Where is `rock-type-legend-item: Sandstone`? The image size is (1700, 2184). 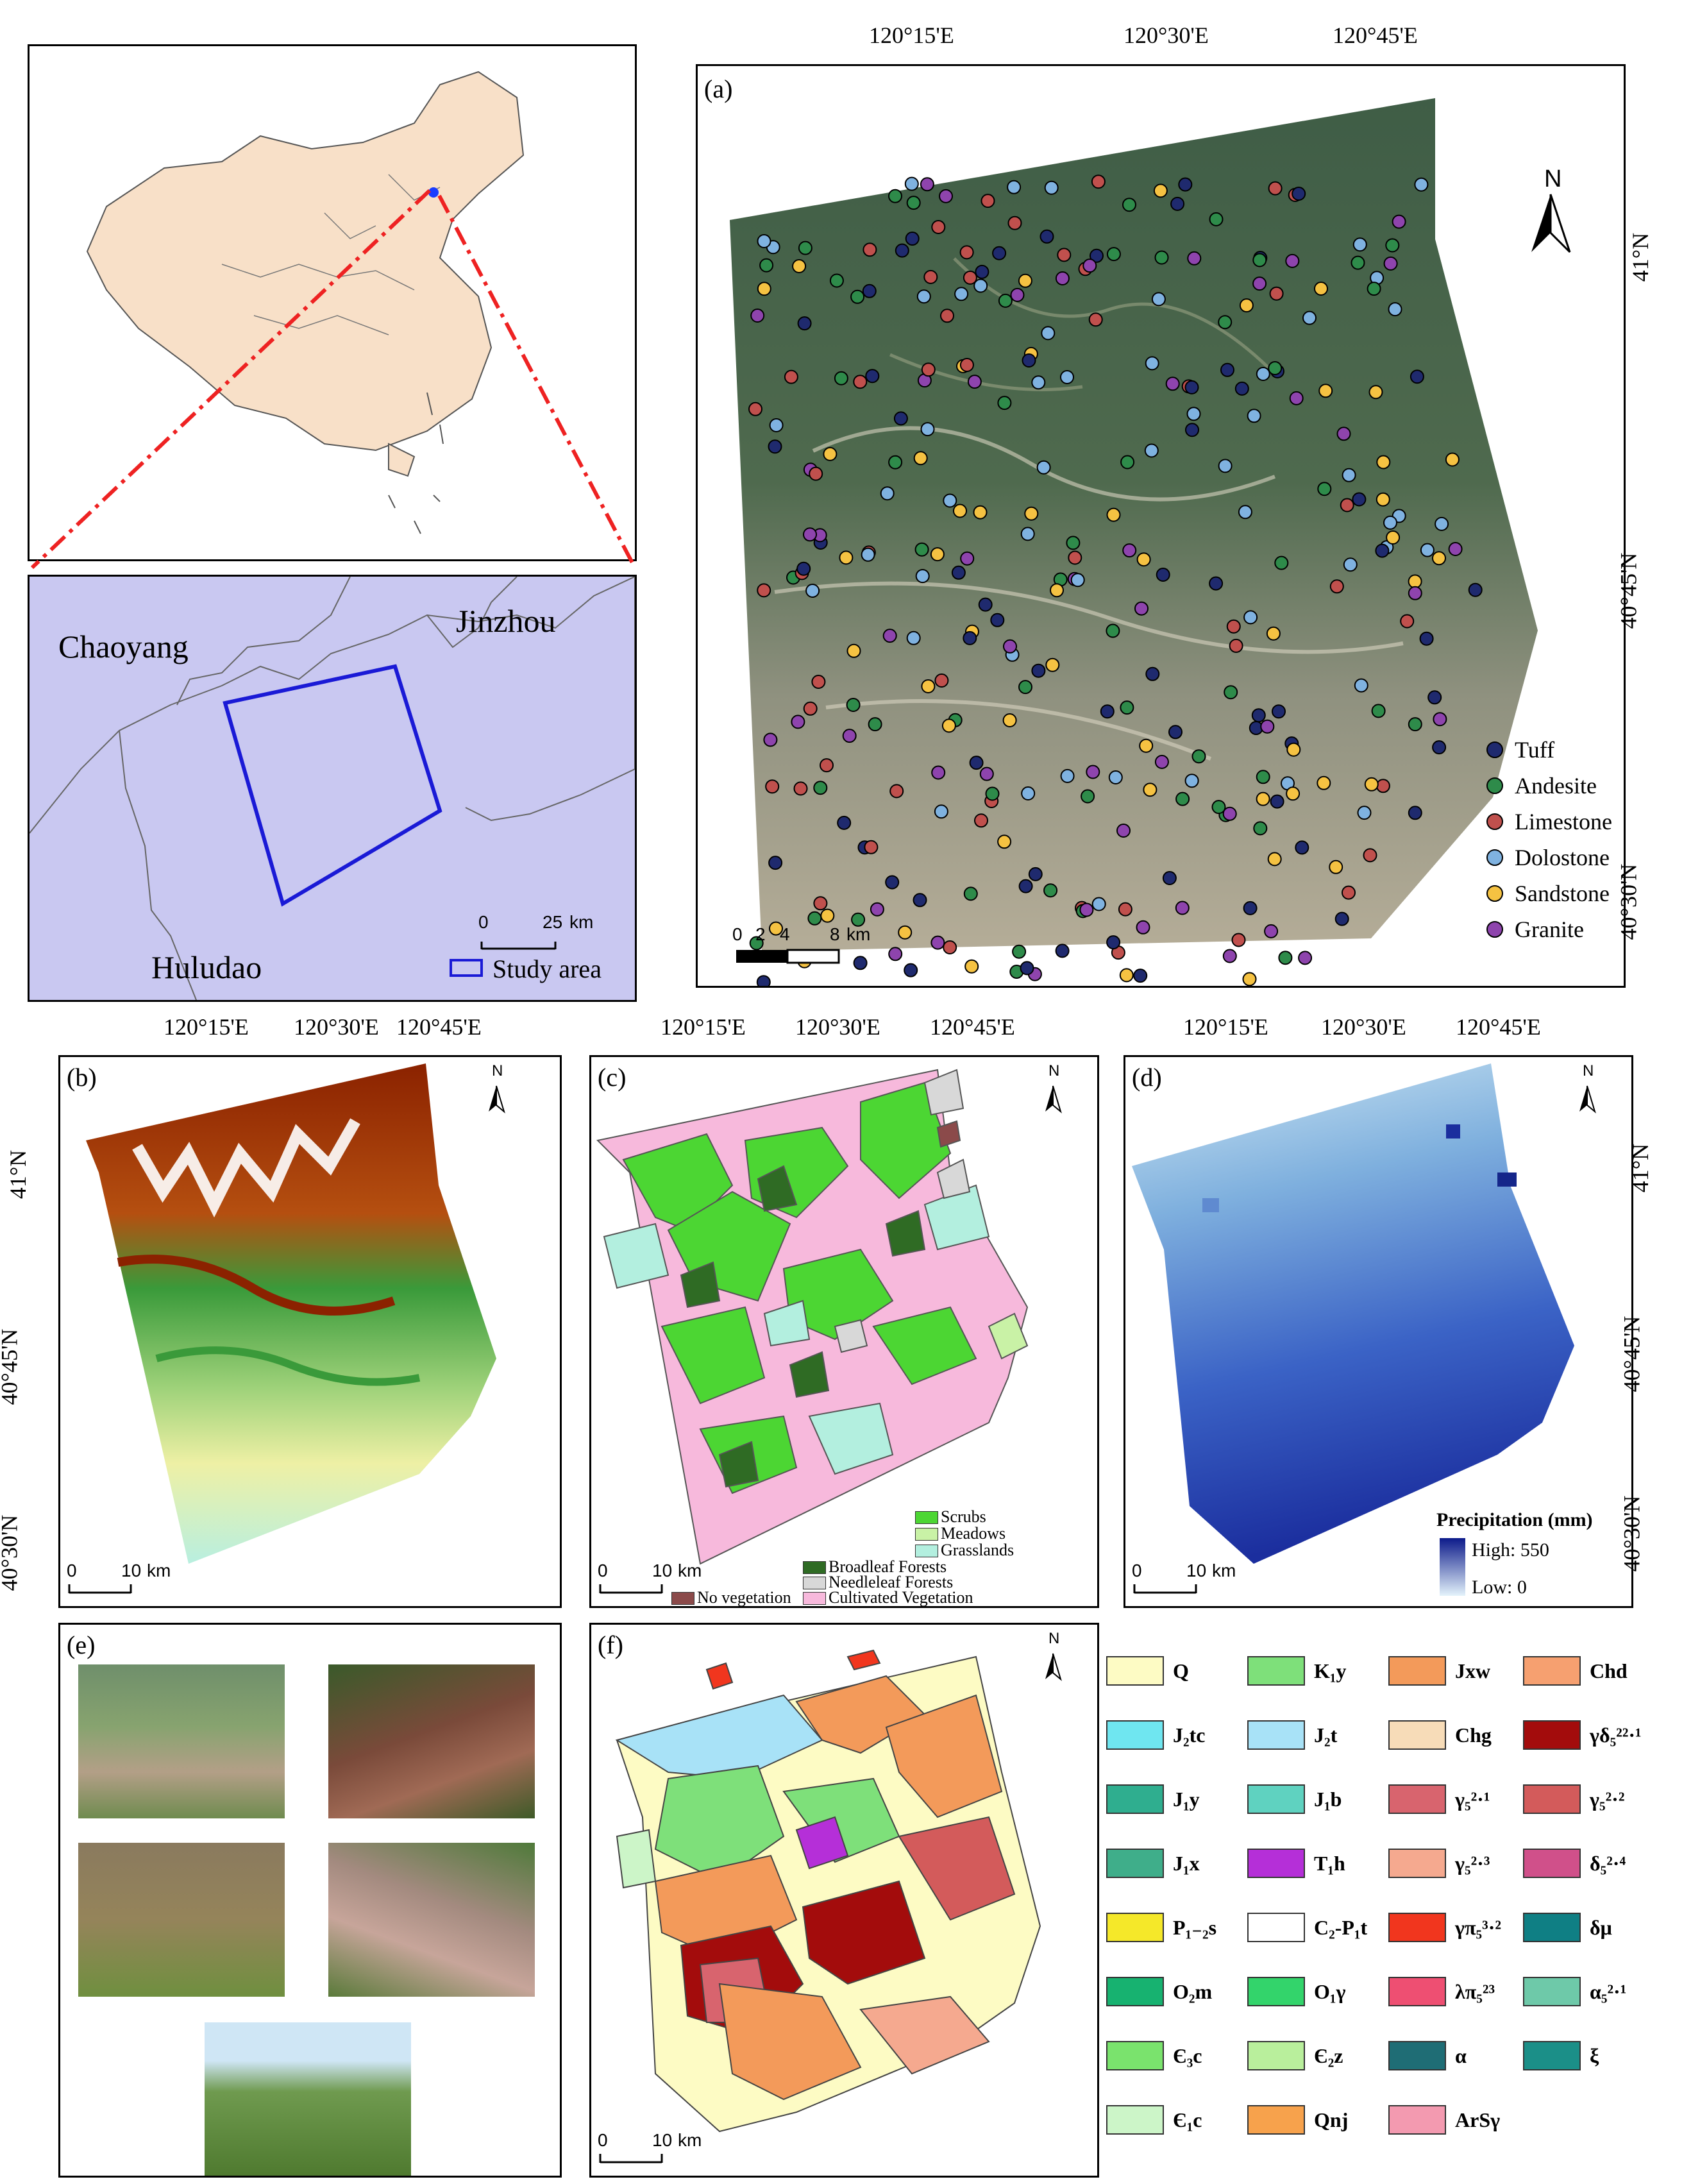 rock-type-legend-item: Sandstone is located at coordinates (1548, 894).